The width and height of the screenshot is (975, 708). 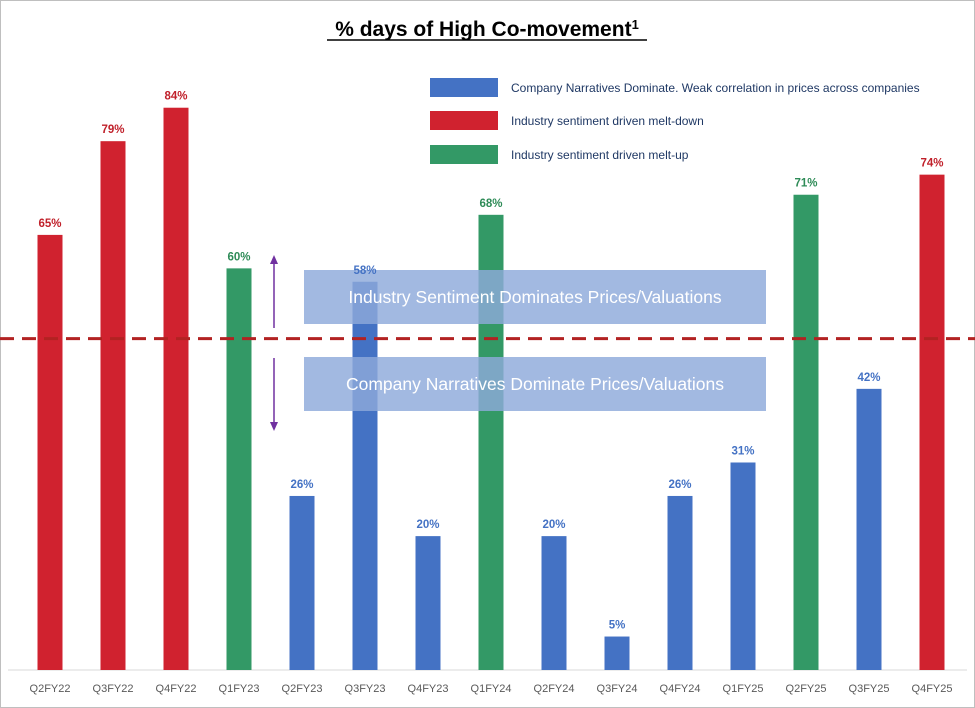 What do you see at coordinates (553, 525) in the screenshot?
I see `data-label-q2fy24: 20%` at bounding box center [553, 525].